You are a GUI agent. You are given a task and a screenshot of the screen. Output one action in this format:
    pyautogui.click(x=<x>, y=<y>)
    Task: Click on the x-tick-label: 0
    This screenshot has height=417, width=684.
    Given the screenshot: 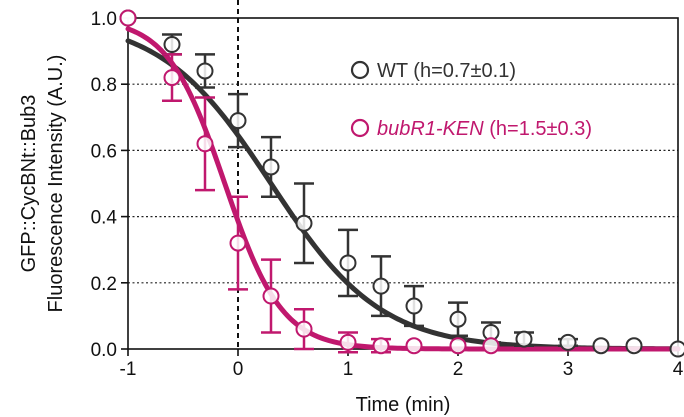 What is the action you would take?
    pyautogui.click(x=238, y=369)
    